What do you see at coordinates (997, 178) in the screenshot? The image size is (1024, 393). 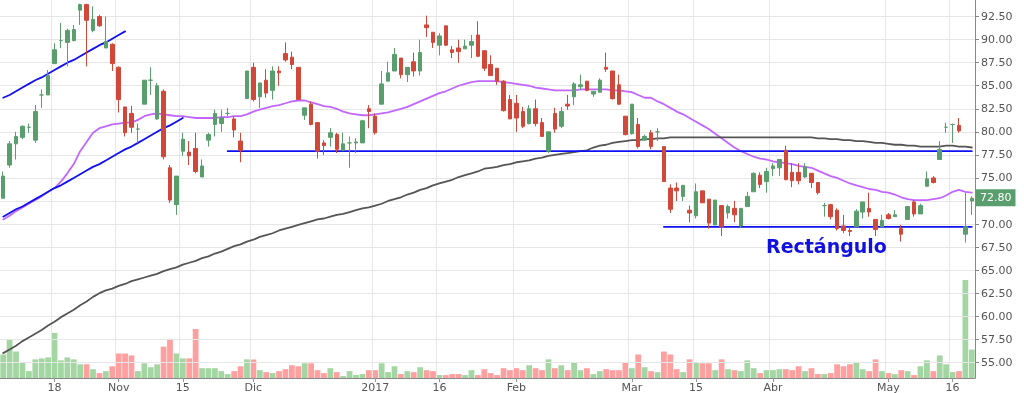 I see `y-tick-label: 75.00` at bounding box center [997, 178].